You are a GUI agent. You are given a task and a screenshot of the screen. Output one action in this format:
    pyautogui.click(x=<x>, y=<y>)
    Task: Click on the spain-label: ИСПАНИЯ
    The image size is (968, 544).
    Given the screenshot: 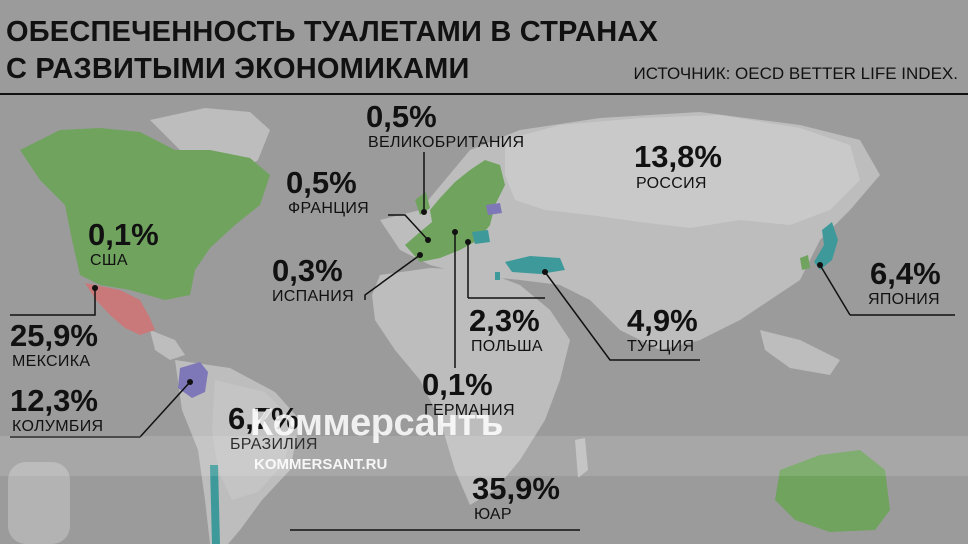 What is the action you would take?
    pyautogui.click(x=313, y=296)
    